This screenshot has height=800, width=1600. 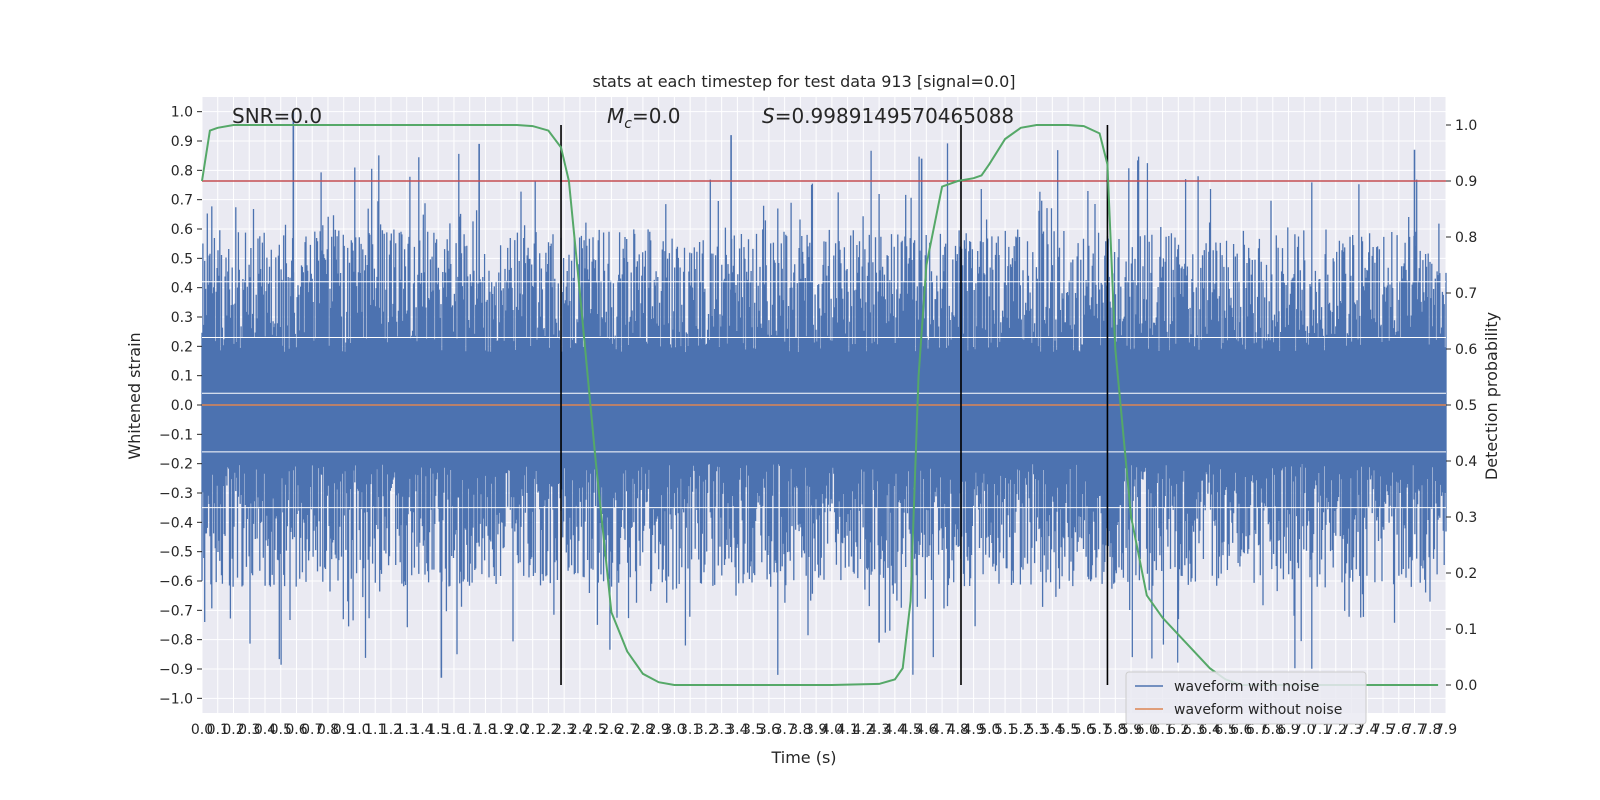 What do you see at coordinates (894, 116) in the screenshot?
I see `score-value: =0.9989149570465088` at bounding box center [894, 116].